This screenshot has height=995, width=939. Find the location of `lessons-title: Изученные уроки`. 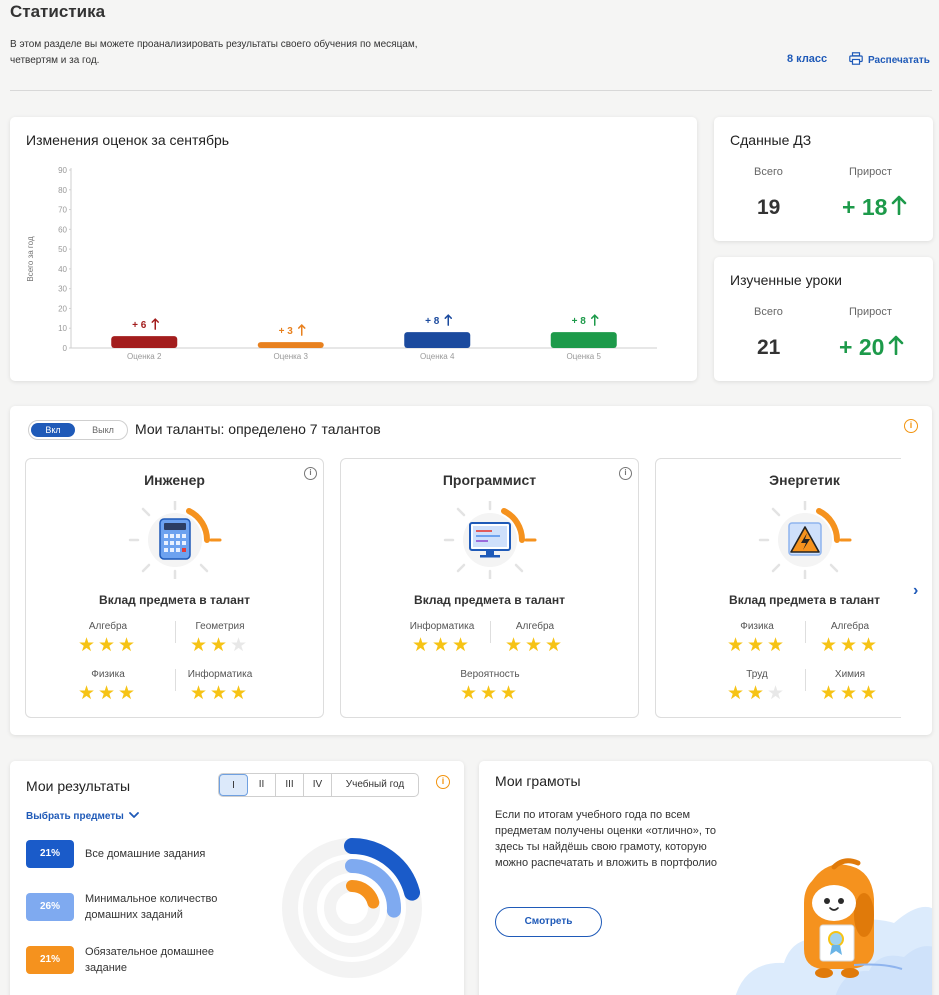

lessons-title: Изученные уроки is located at coordinates (786, 280).